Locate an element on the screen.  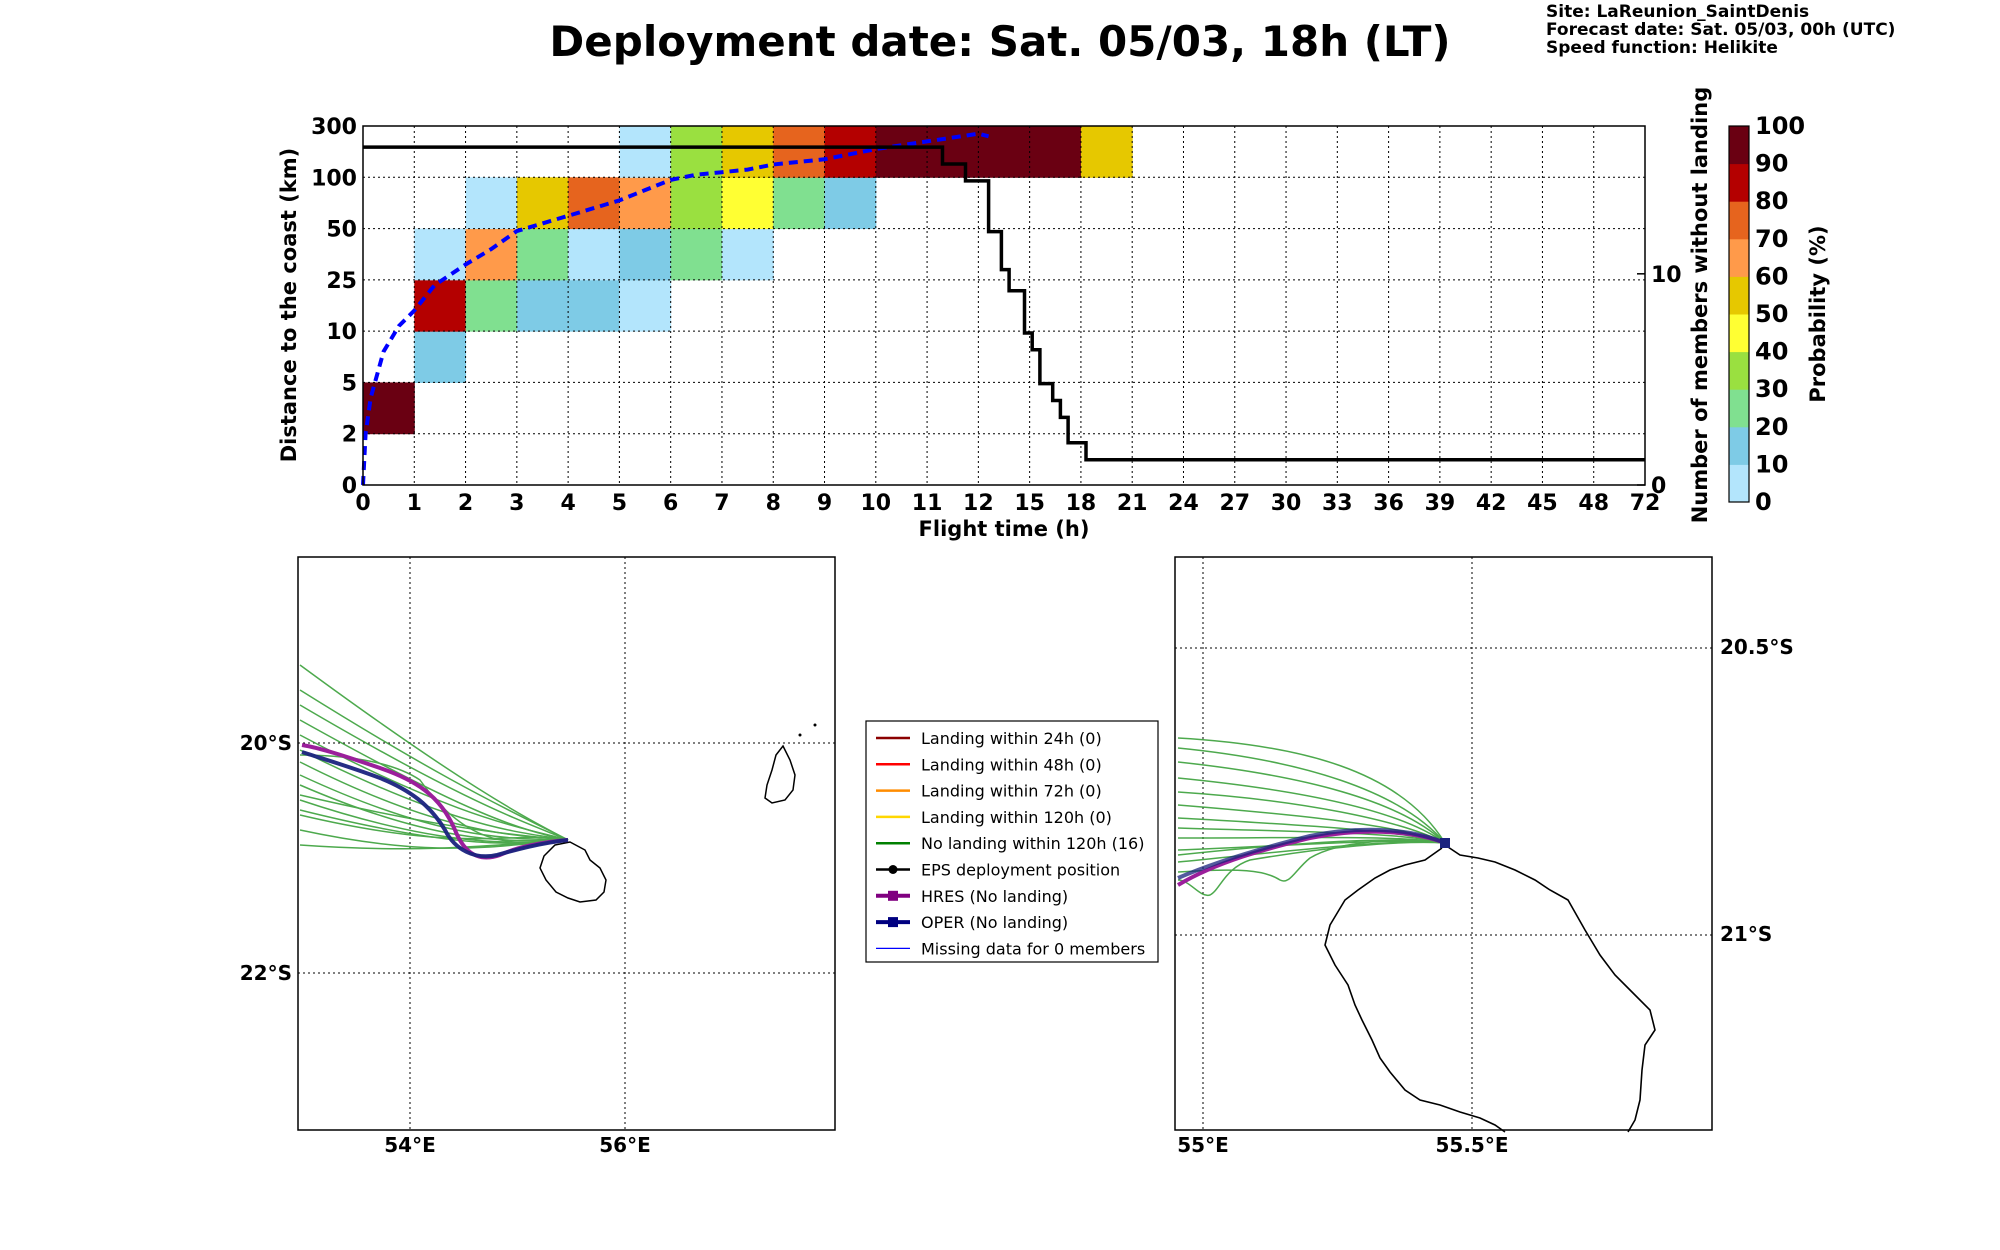
x-tick-label: 27 is located at coordinates (1234, 503).